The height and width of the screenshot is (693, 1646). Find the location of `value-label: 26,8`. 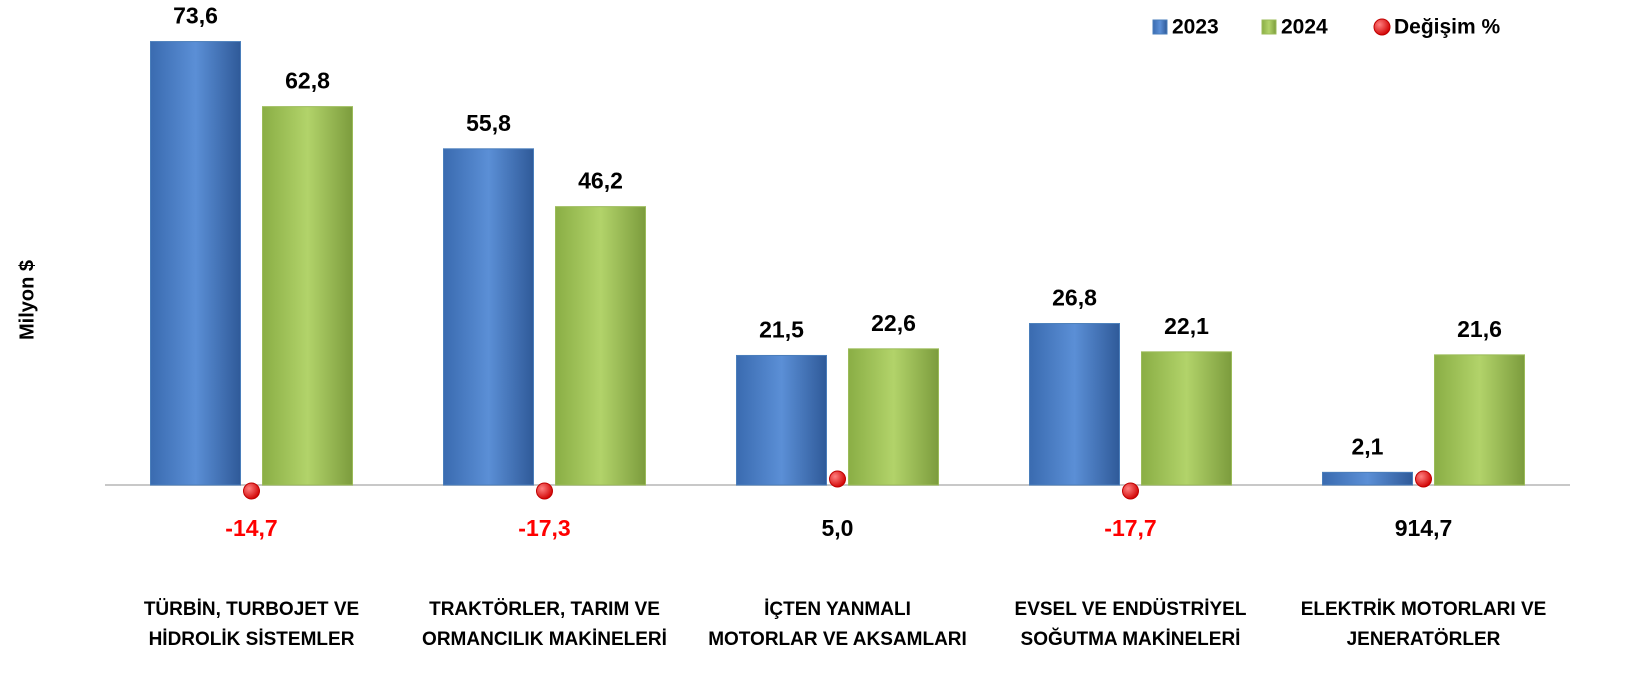

value-label: 26,8 is located at coordinates (1074, 298).